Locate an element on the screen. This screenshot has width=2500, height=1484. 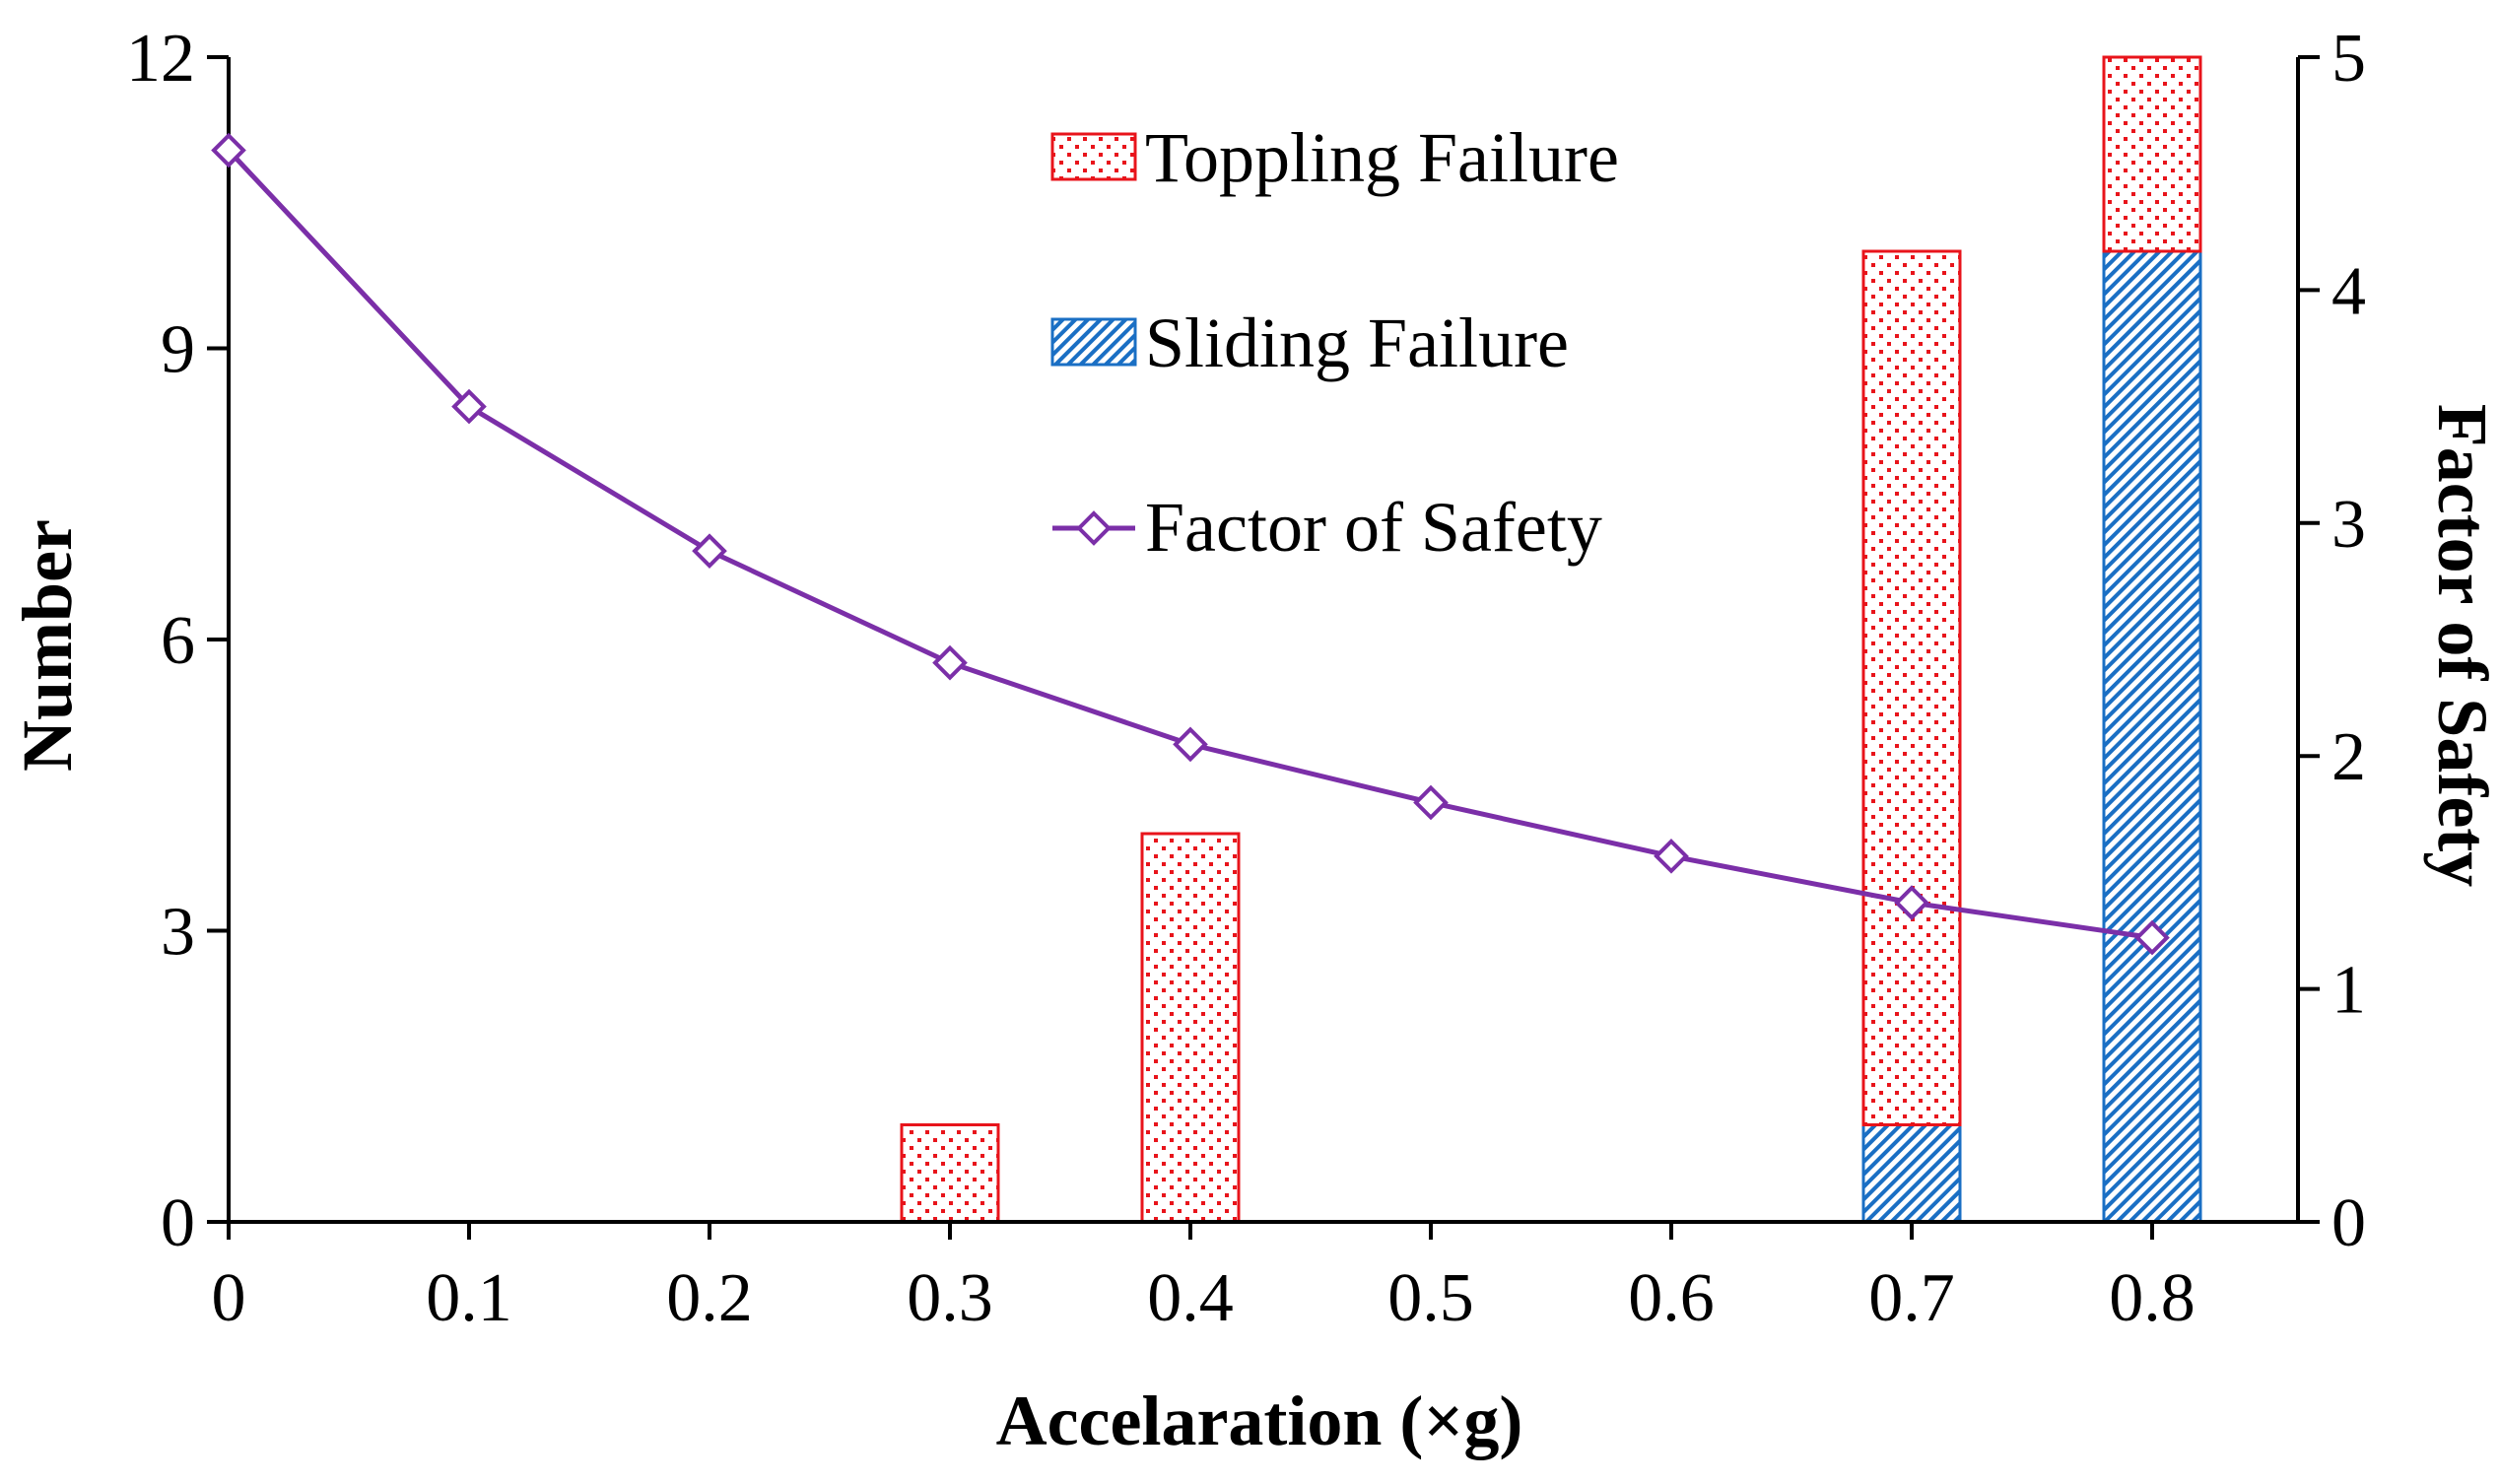
y-right-tick-label-2: 2 is located at coordinates (2348, 757).